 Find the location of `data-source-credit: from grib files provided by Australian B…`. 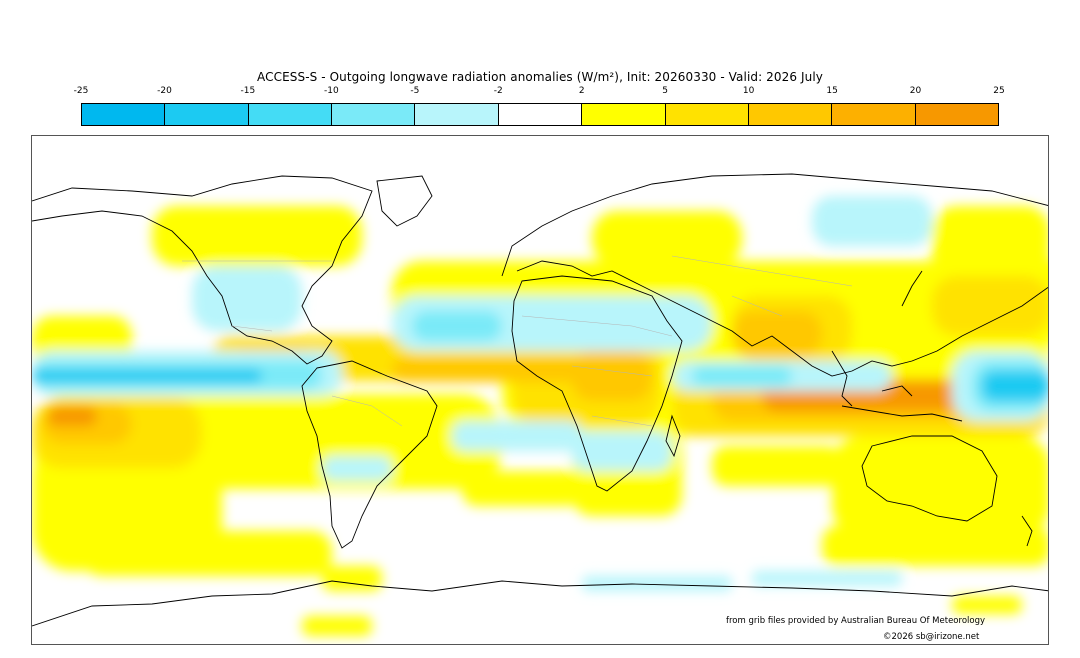

data-source-credit: from grib files provided by Australian B… is located at coordinates (856, 621).